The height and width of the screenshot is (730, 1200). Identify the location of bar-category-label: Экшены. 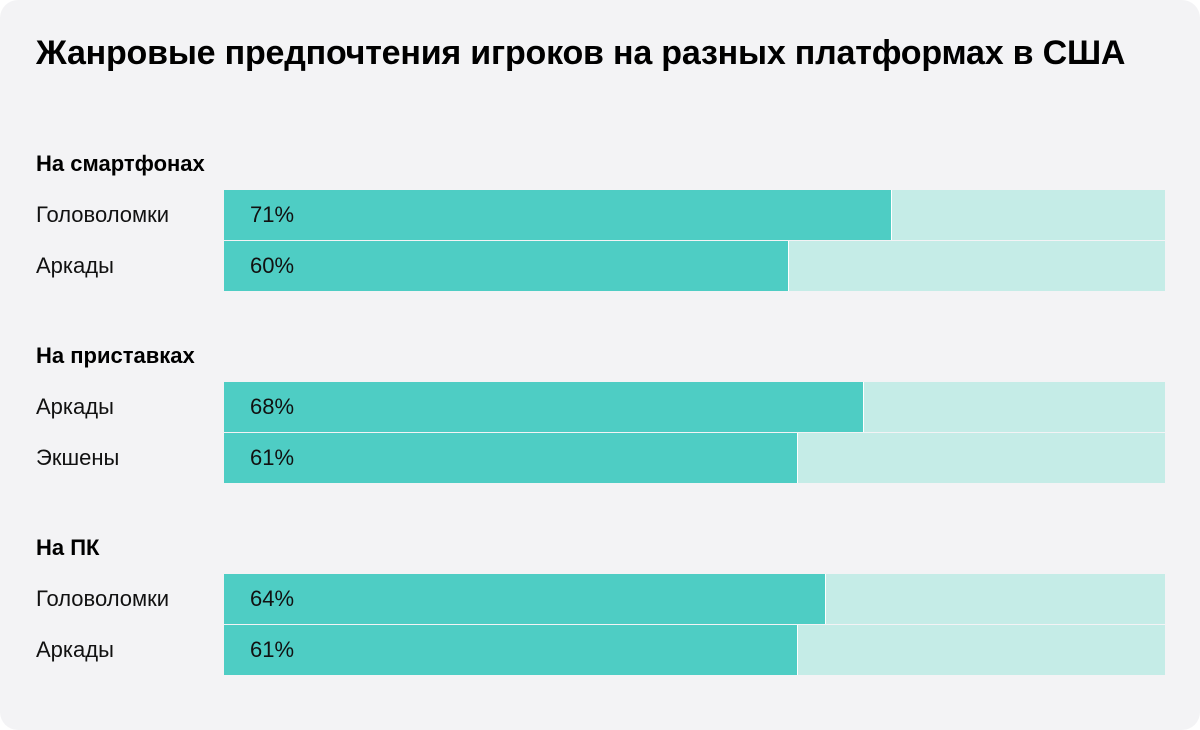
(78, 457).